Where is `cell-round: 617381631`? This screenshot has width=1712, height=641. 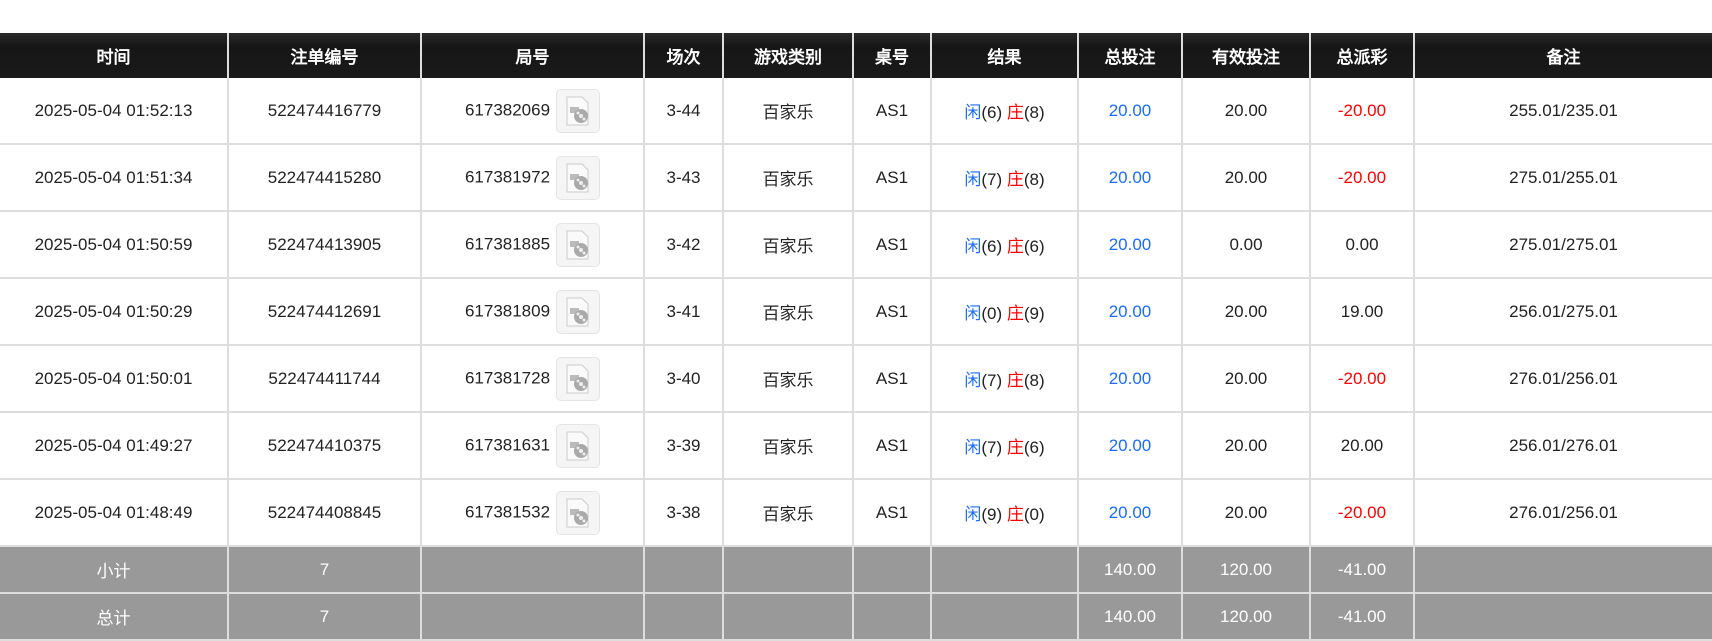
cell-round: 617381631 is located at coordinates (532, 446).